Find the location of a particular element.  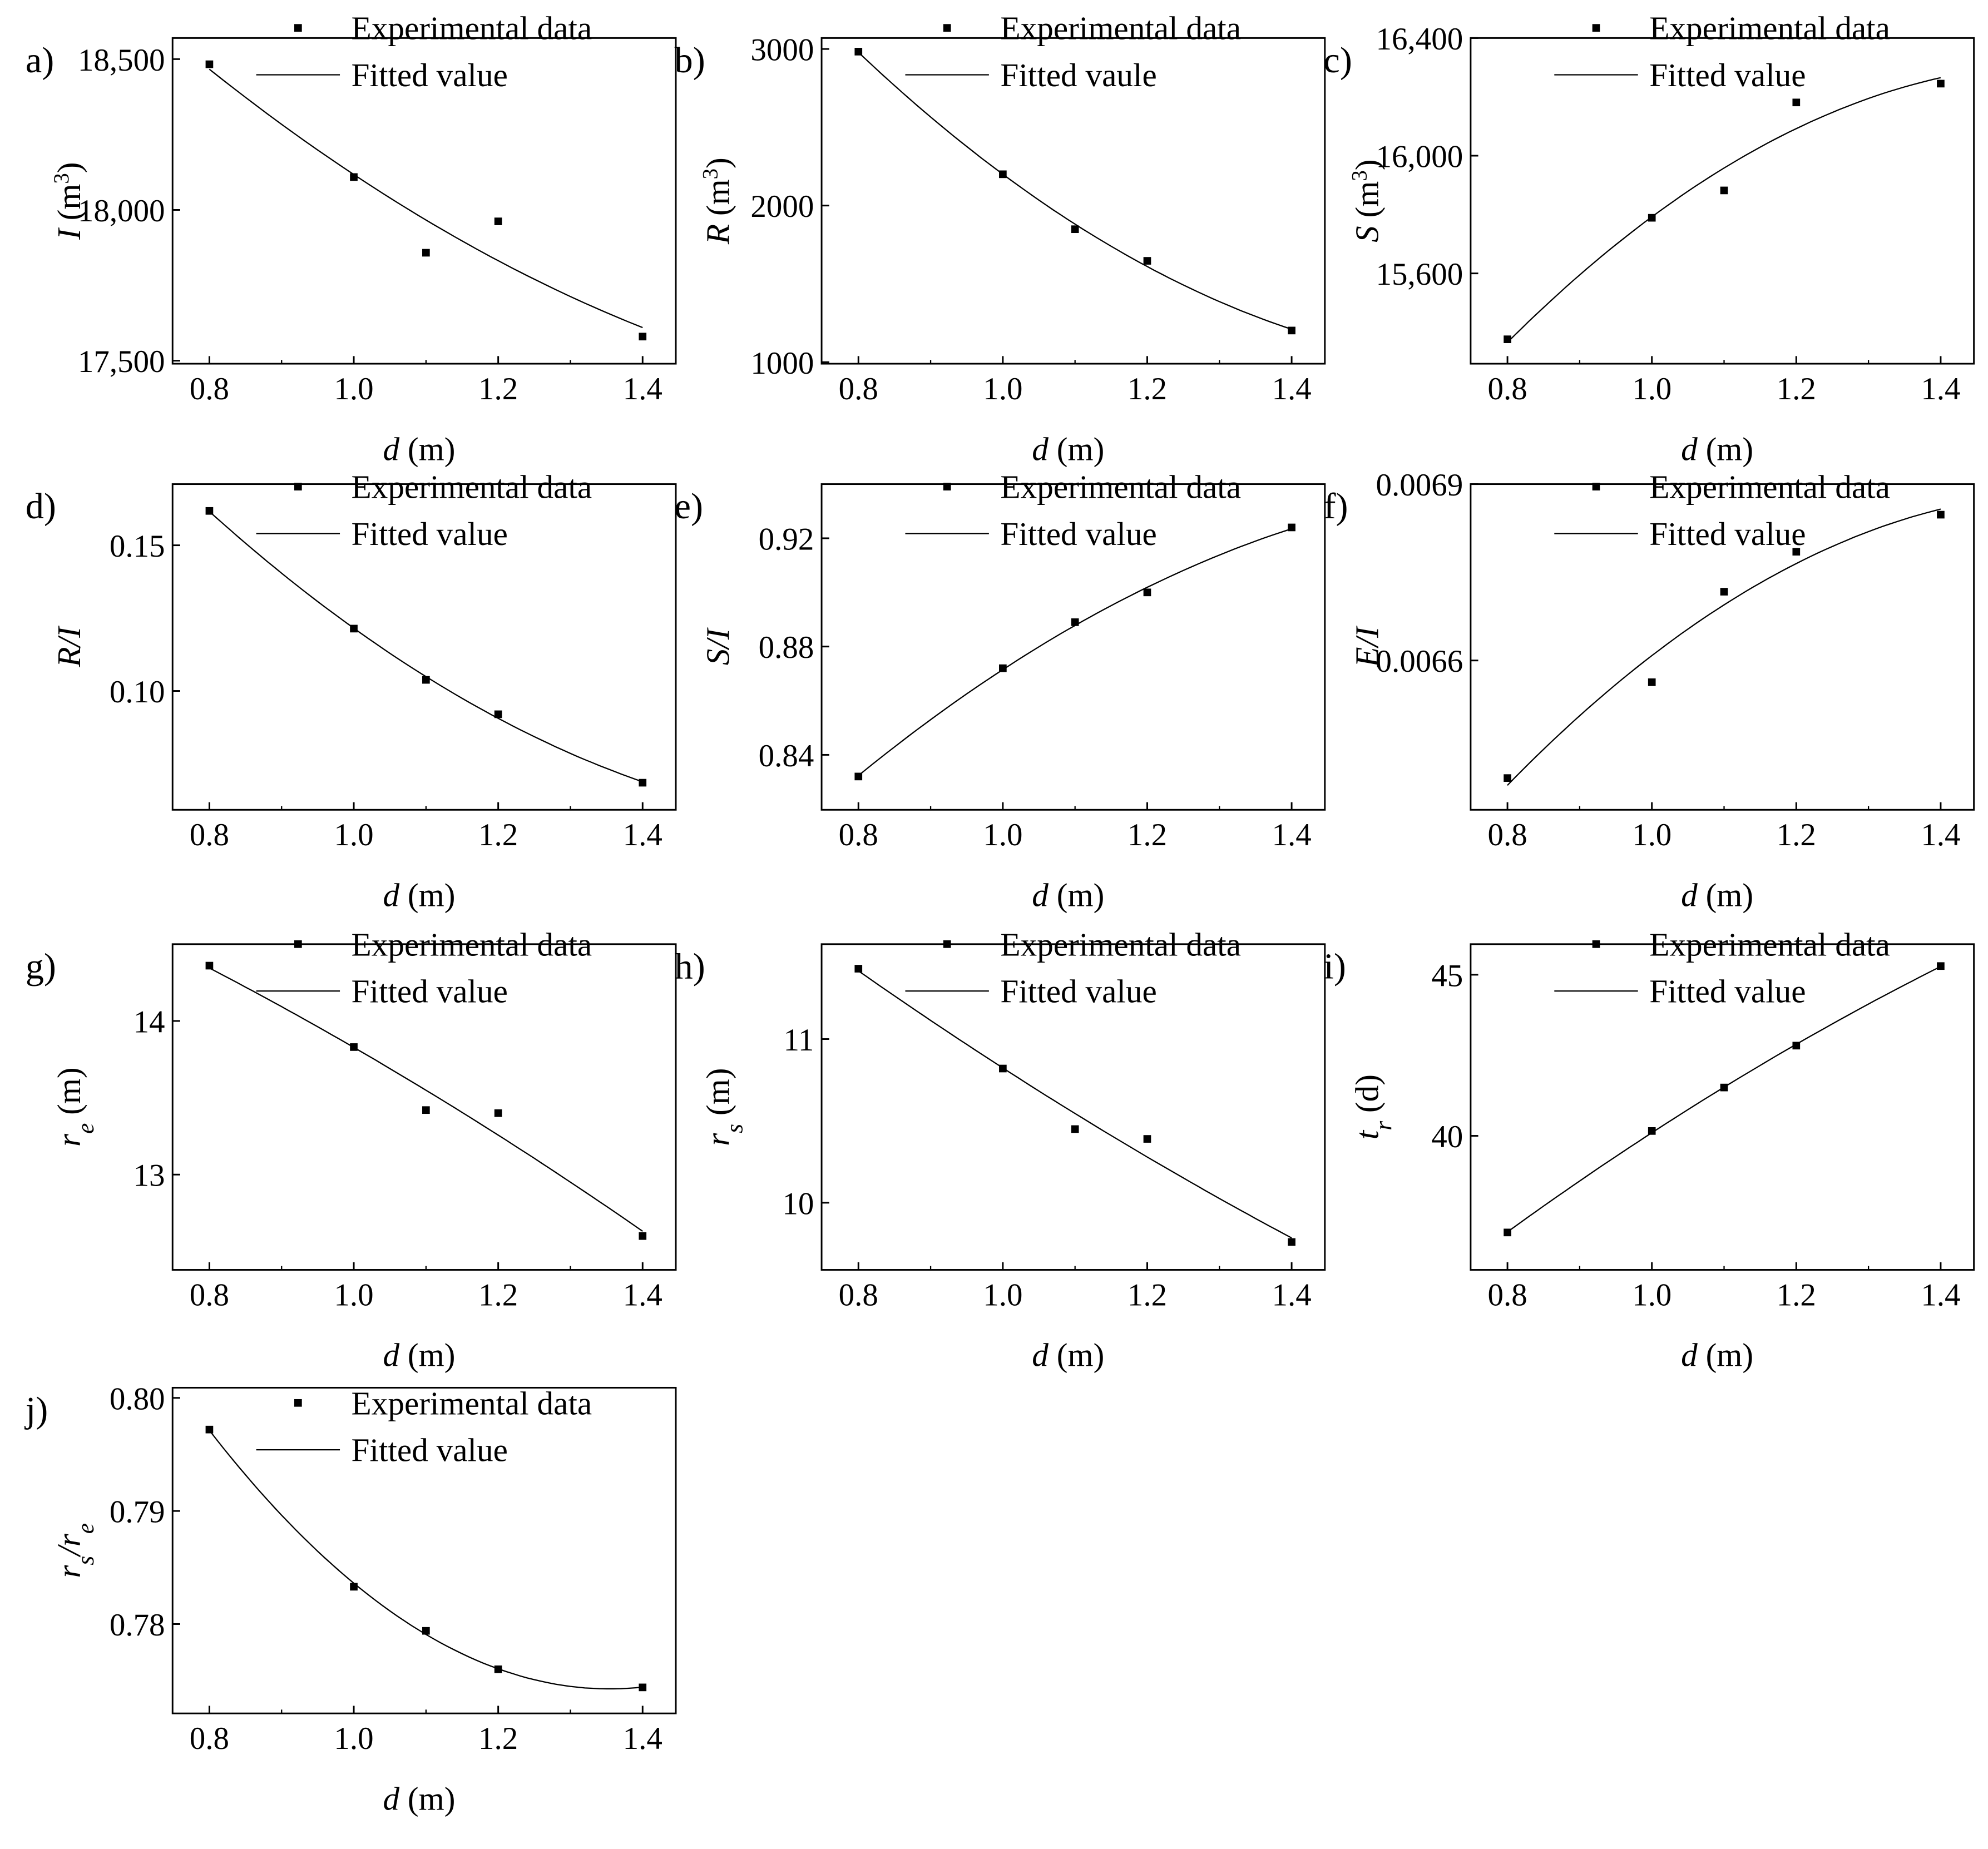

y-tick-label: 0.84 is located at coordinates (787, 756).